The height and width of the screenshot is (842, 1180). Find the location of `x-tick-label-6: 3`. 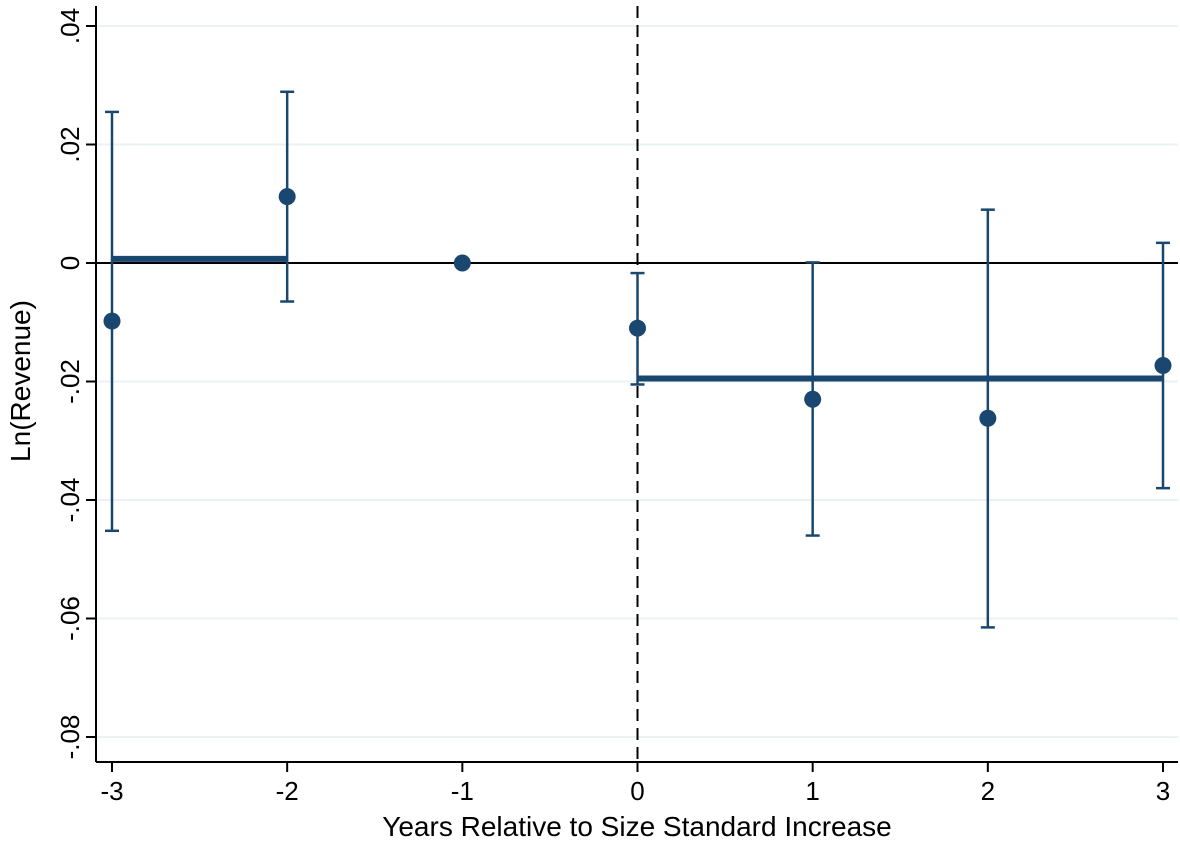

x-tick-label-6: 3 is located at coordinates (1163, 791).